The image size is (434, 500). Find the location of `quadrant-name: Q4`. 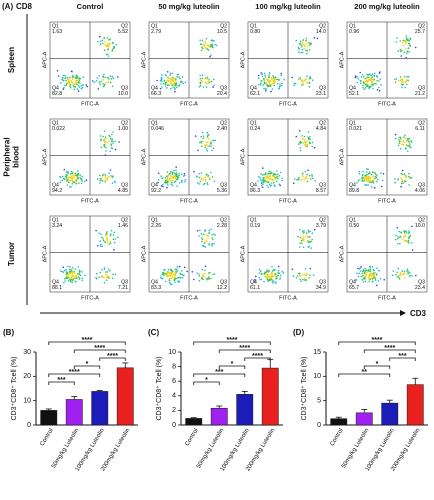

quadrant-name: Q4 is located at coordinates (55, 88).